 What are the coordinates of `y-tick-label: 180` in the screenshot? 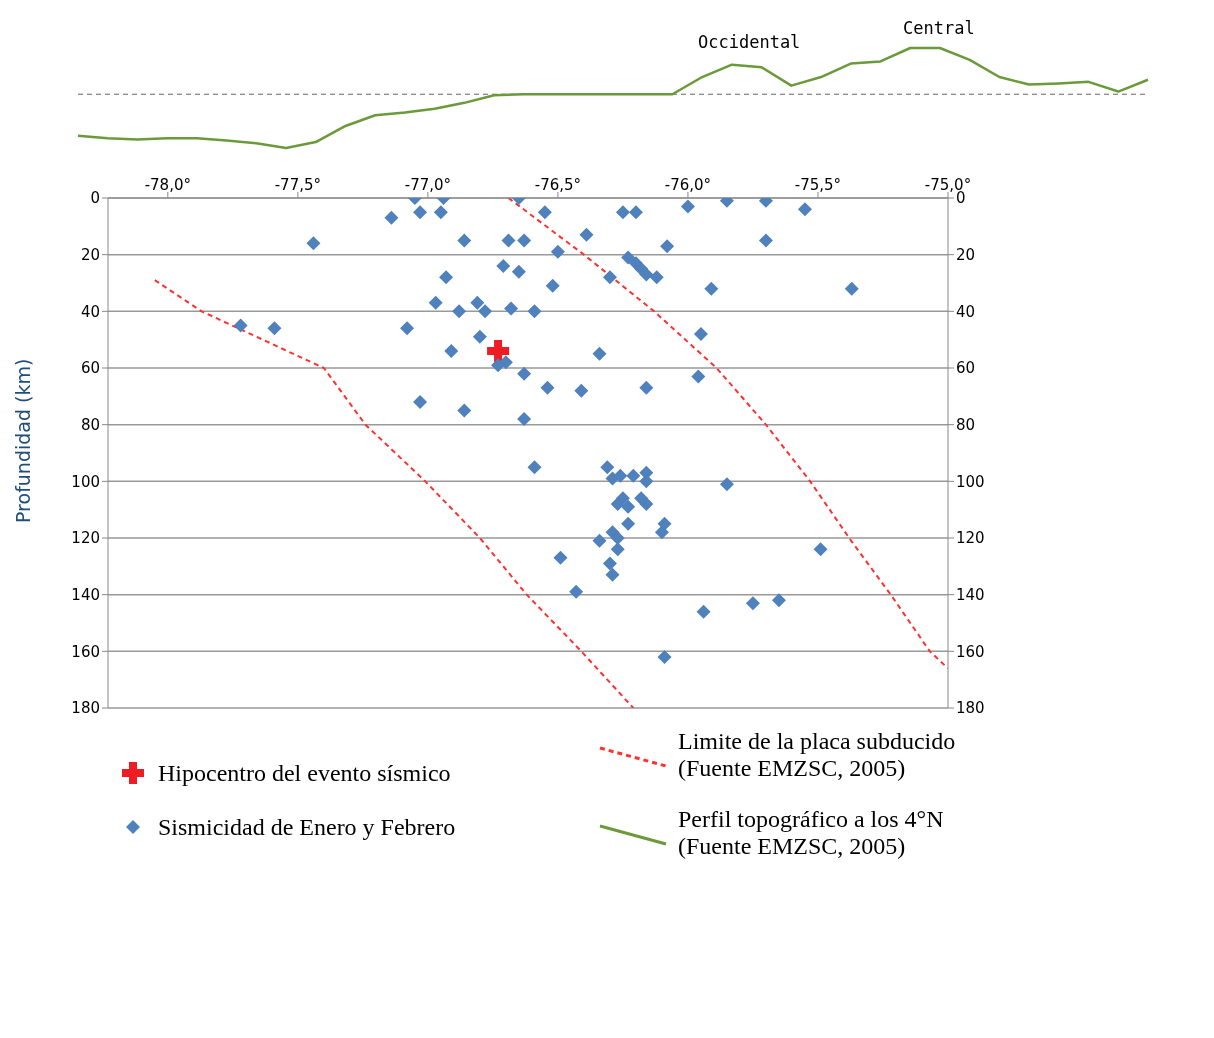 It's located at (85, 708).